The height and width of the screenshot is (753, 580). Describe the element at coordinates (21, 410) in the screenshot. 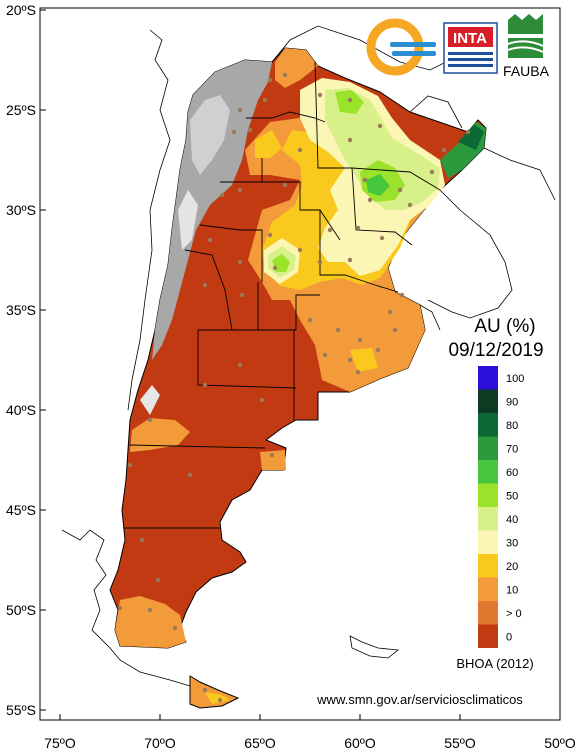

I see `lat-tick-label: 40ºS` at that location.